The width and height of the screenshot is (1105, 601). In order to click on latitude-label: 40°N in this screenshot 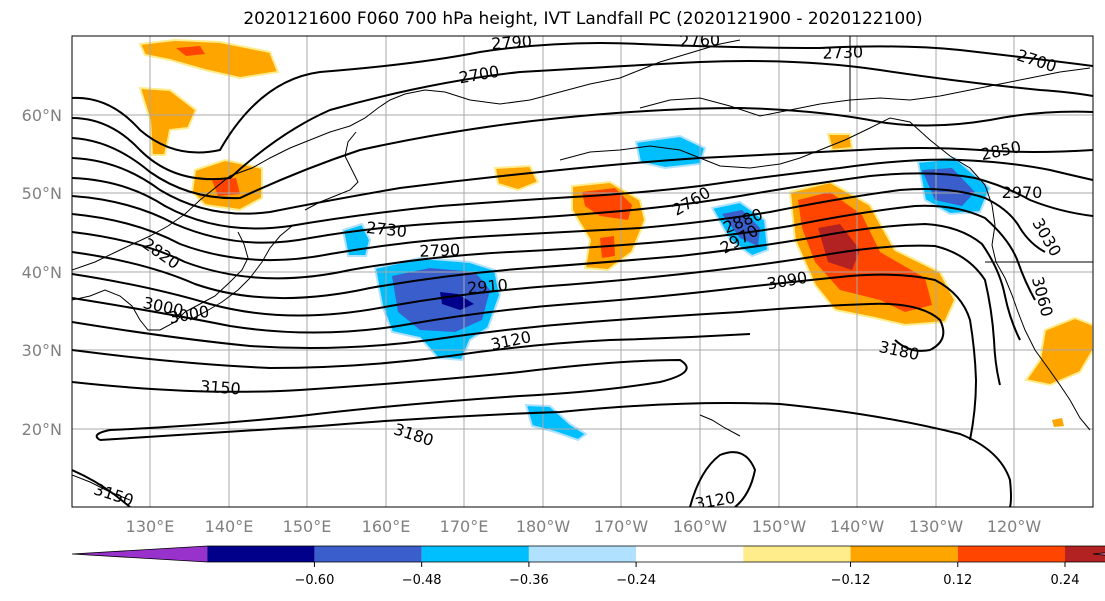, I will do `click(42, 272)`.